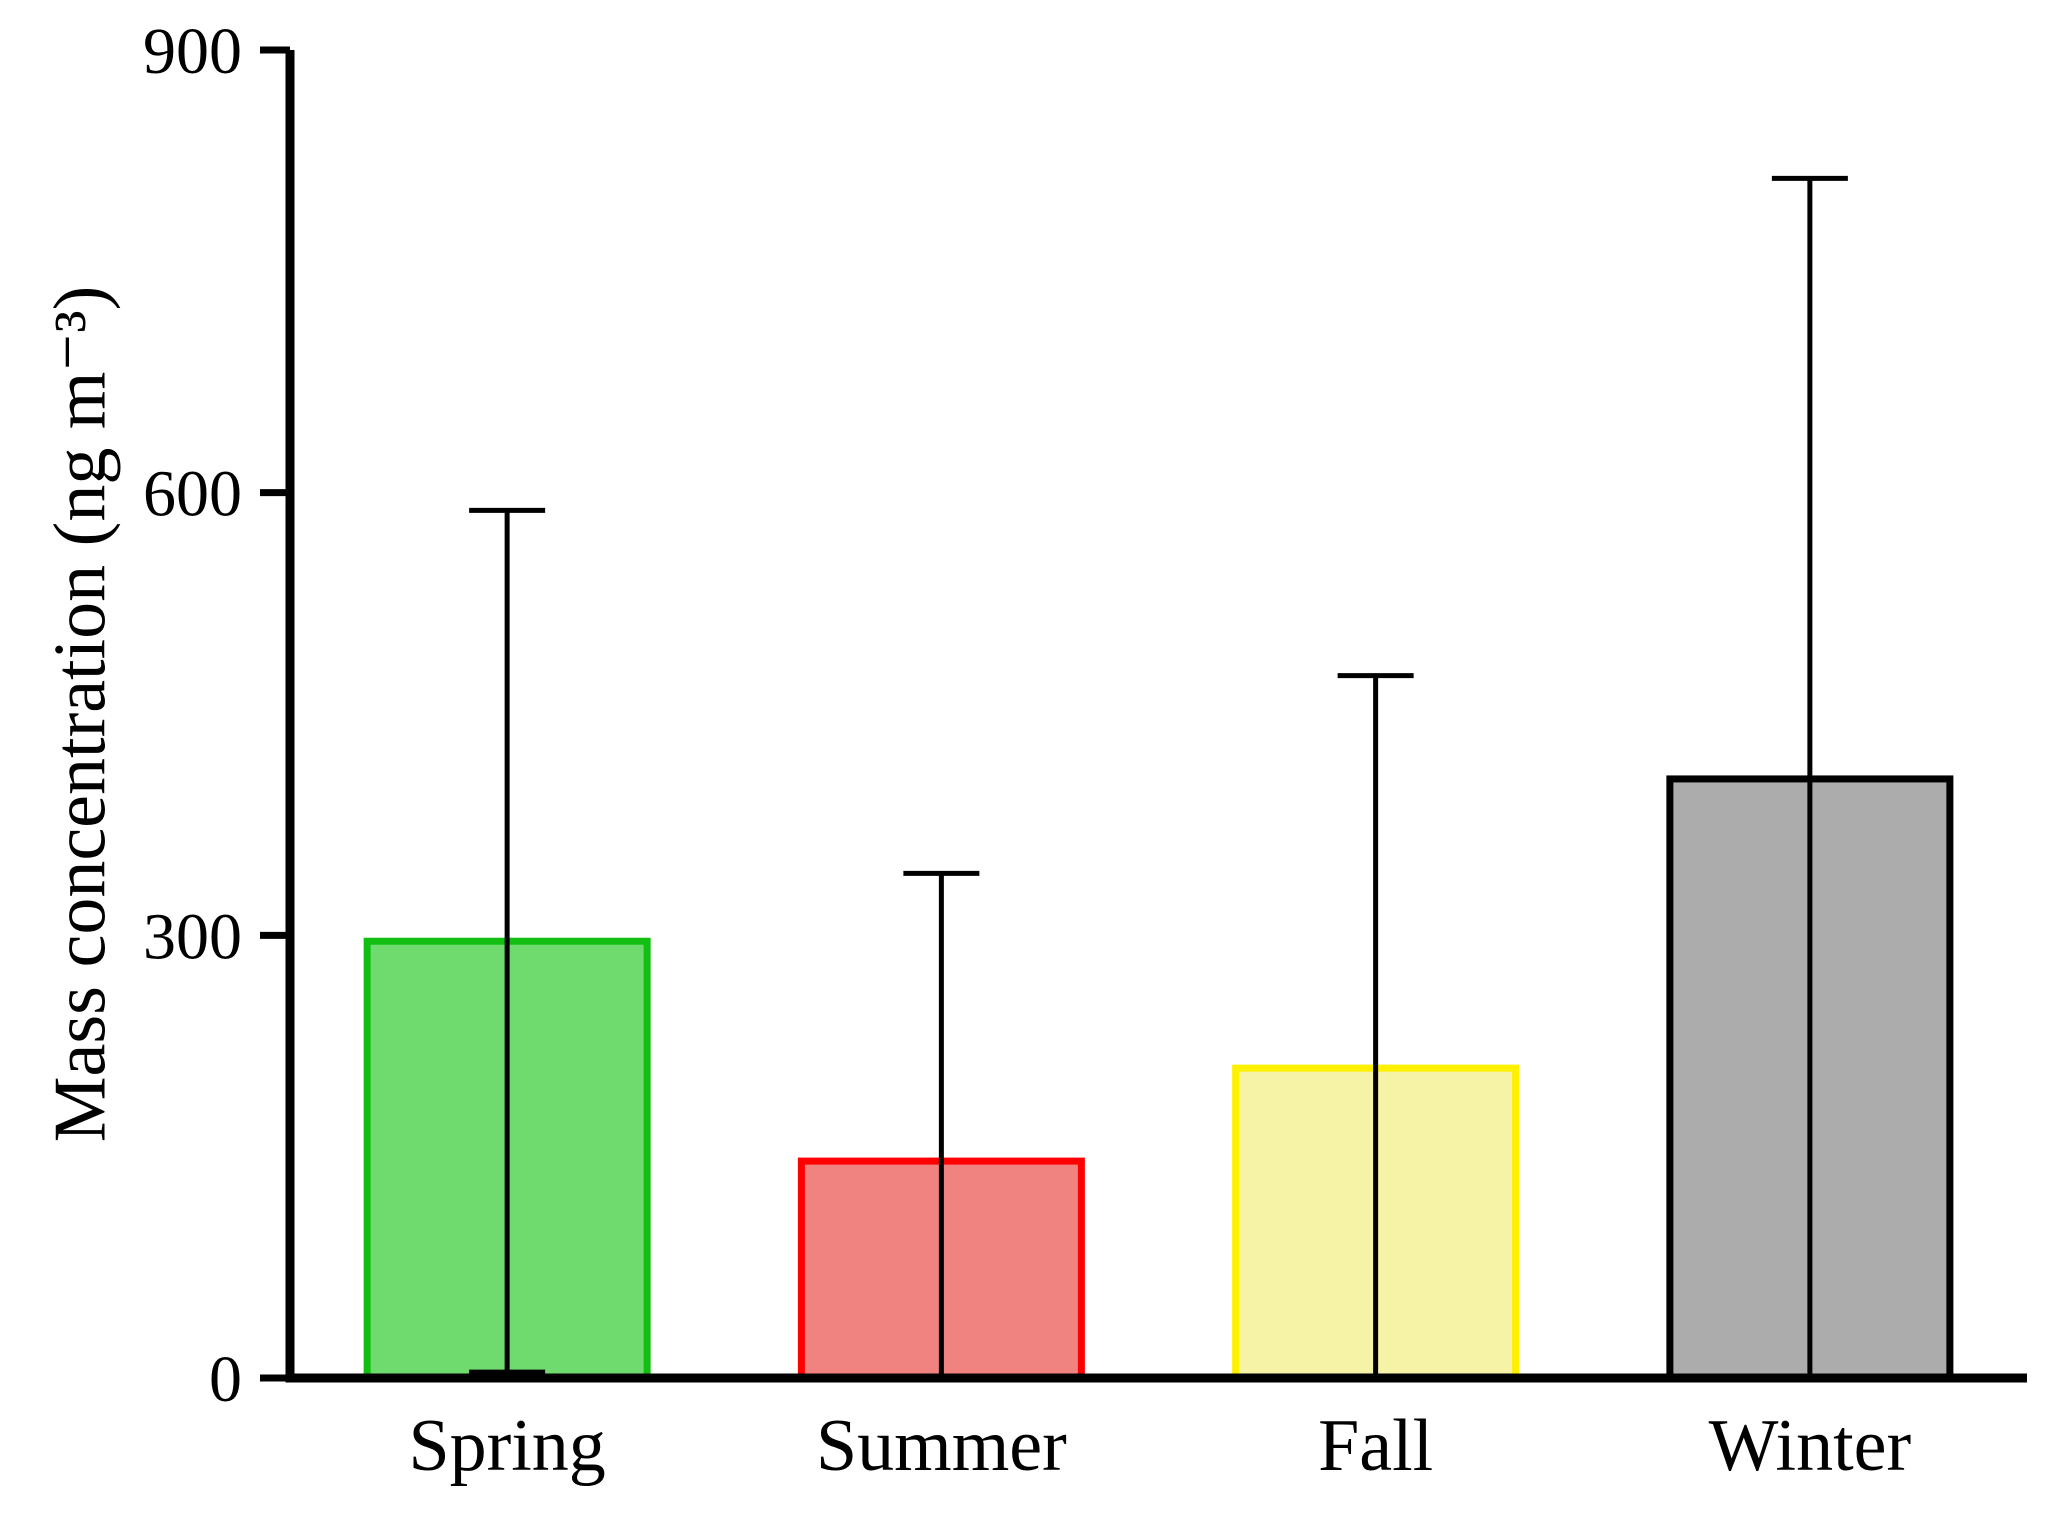 Image resolution: width=2067 pixels, height=1538 pixels. Describe the element at coordinates (225, 1379) in the screenshot. I see `y-tick-label-0: 0` at that location.